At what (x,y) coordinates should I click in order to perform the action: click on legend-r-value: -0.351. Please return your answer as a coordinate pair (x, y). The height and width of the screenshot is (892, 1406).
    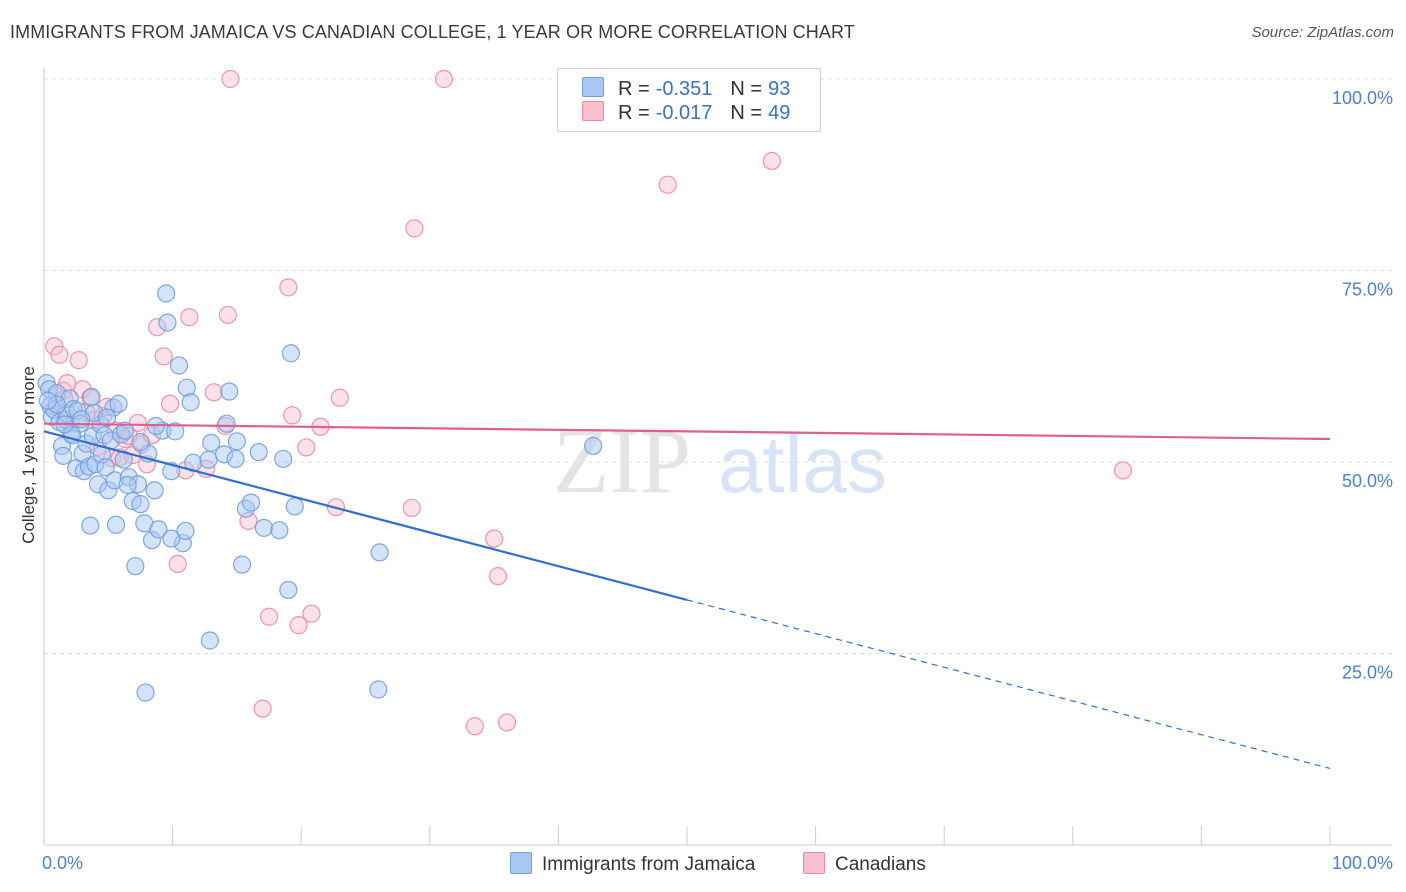
    Looking at the image, I should click on (684, 89).